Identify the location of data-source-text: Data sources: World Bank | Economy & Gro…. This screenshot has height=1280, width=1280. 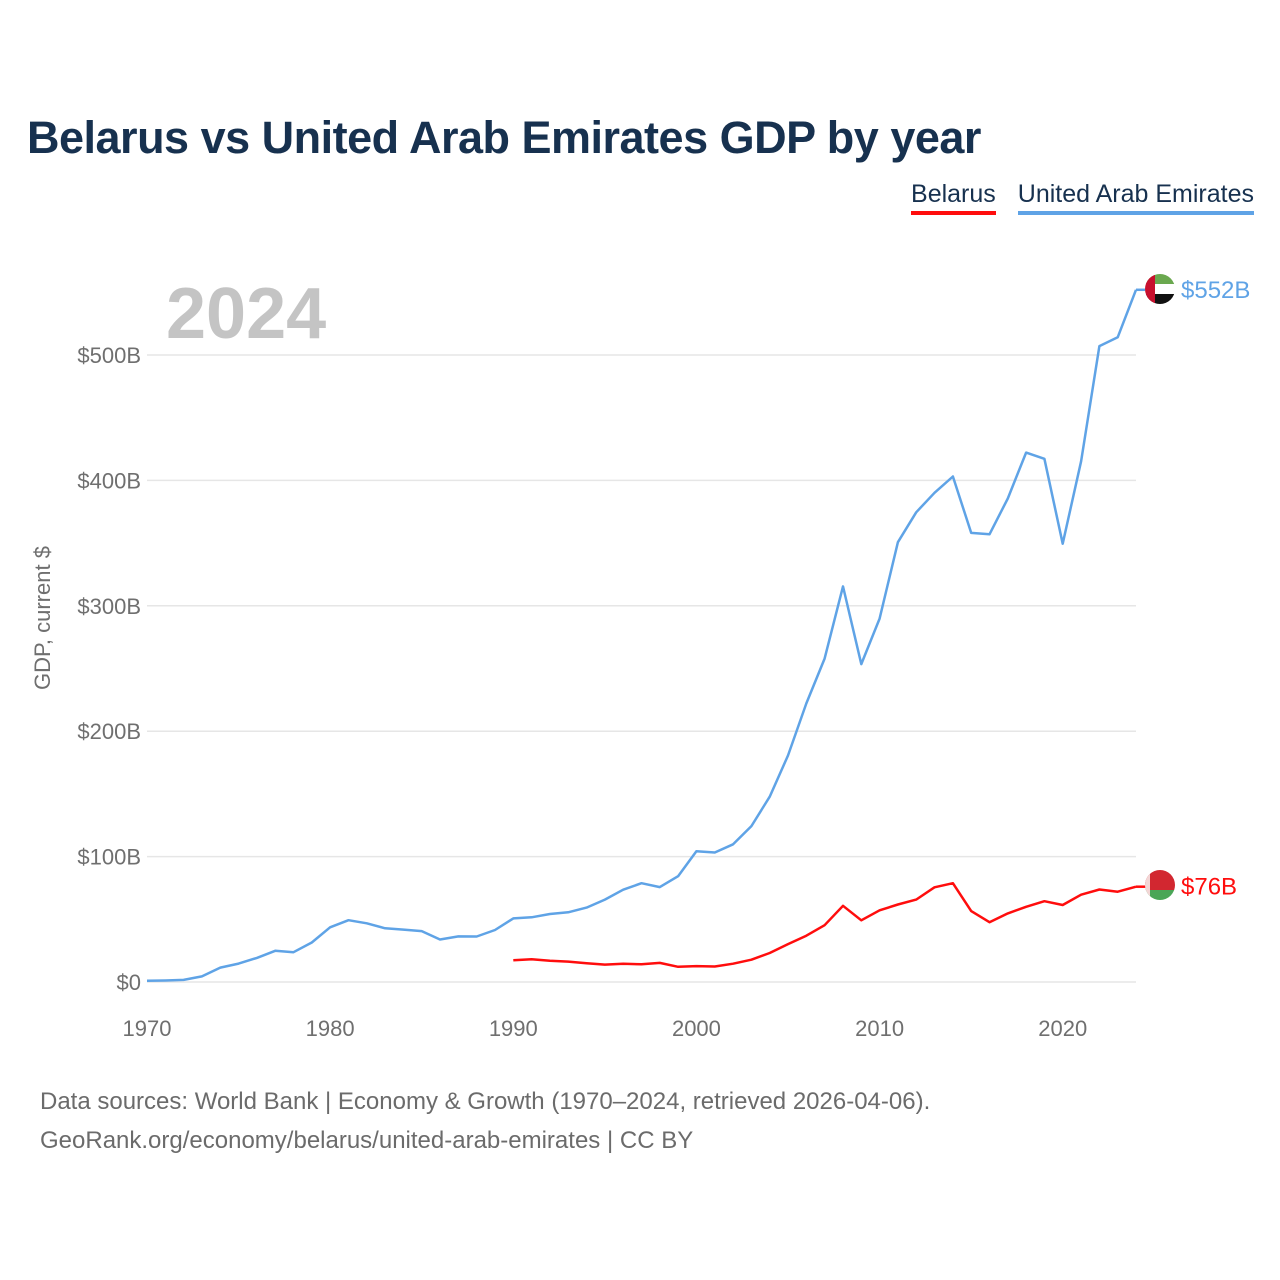
(485, 1101).